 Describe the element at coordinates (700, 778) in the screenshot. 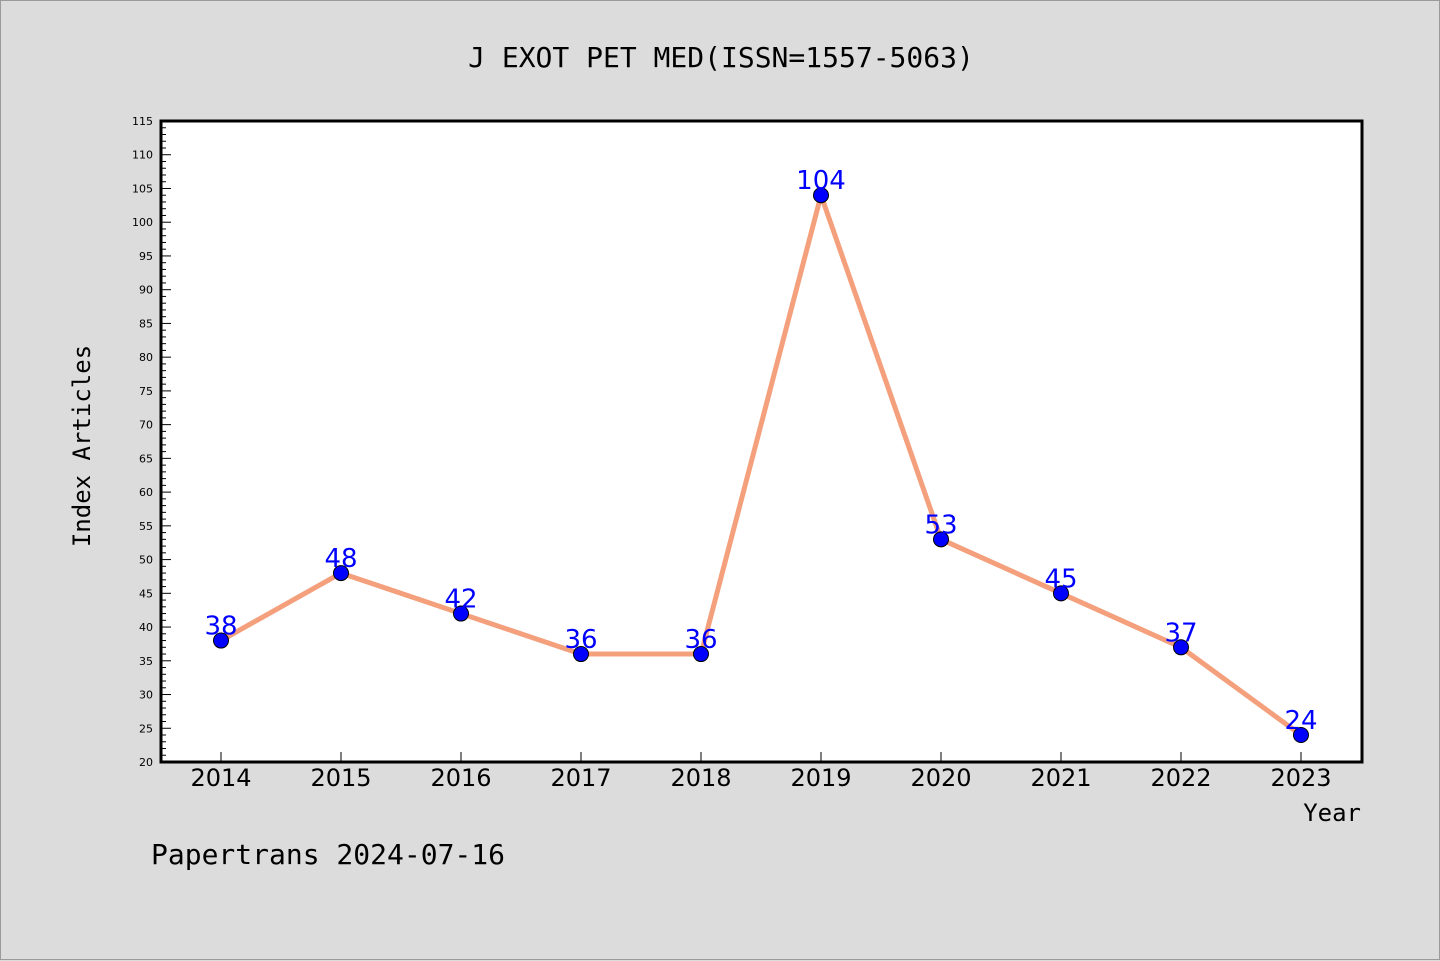

I see `x-tick-label: 2018` at that location.